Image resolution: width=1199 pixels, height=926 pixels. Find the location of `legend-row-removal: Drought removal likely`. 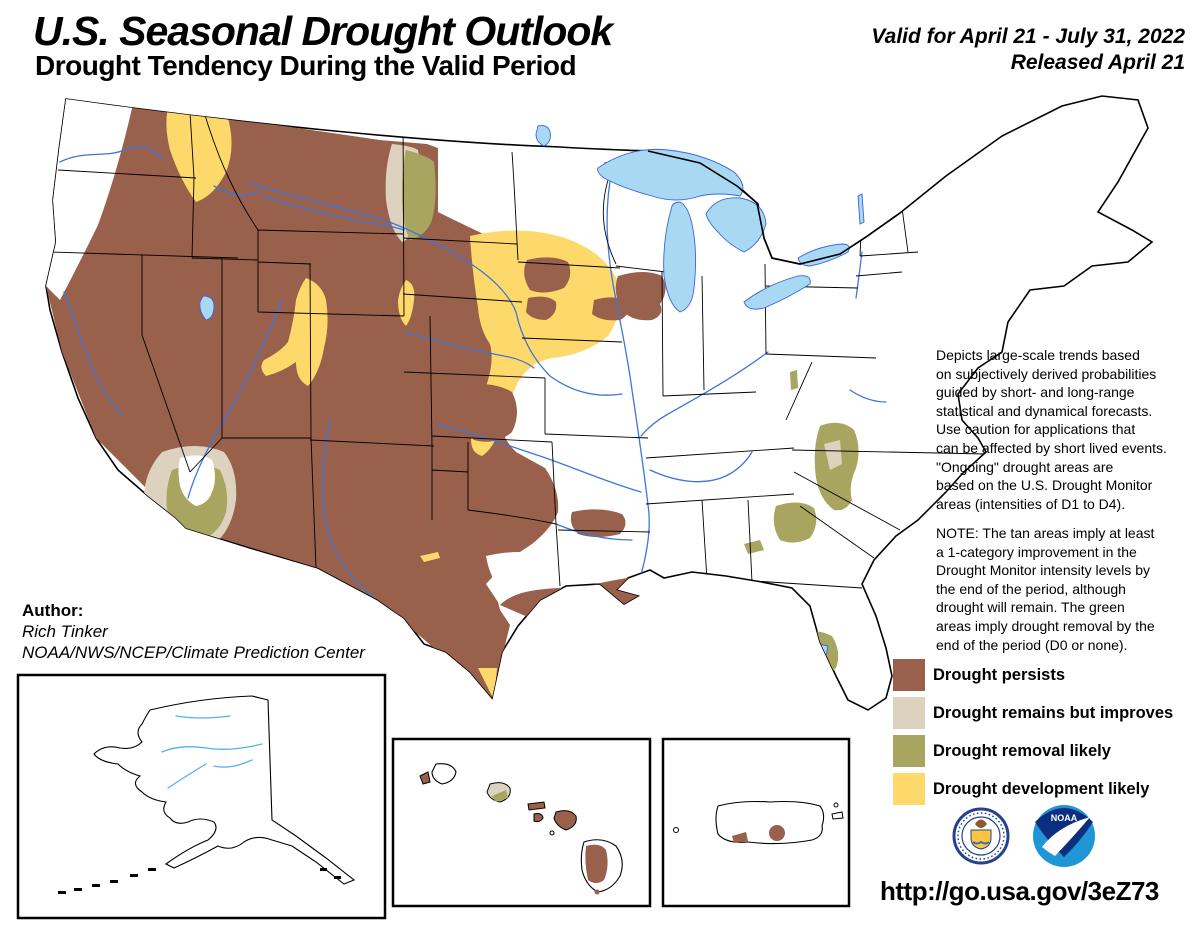

legend-row-removal: Drought removal likely is located at coordinates (1033, 751).